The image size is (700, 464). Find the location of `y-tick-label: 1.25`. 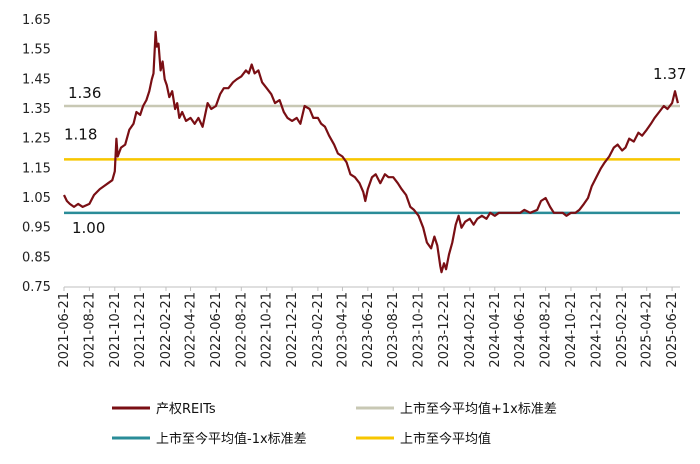

y-tick-label: 1.25 is located at coordinates (36, 139).